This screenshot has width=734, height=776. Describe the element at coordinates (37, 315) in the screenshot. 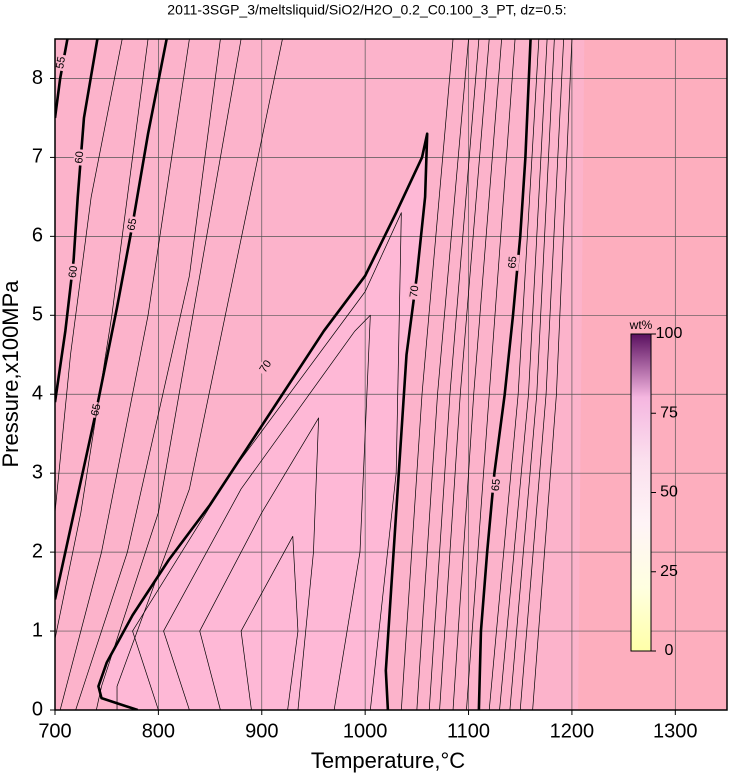

I see `y-tick-label: 5` at that location.